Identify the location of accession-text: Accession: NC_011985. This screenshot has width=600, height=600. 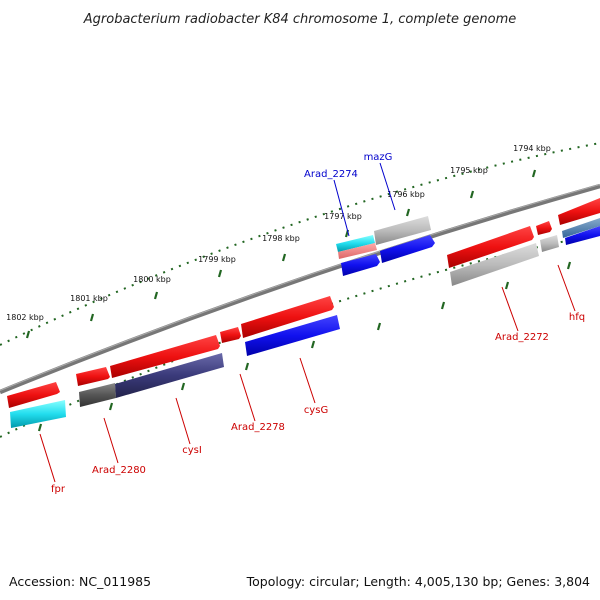
(80, 581).